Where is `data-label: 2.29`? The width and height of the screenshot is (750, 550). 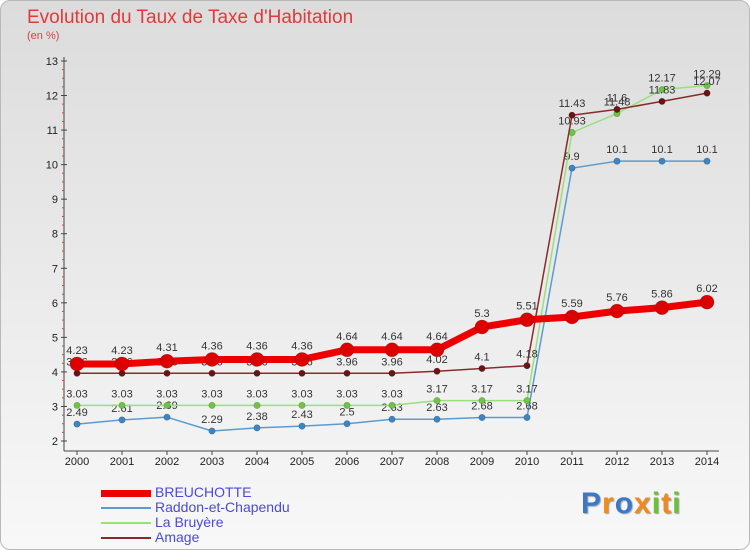 data-label: 2.29 is located at coordinates (211, 420).